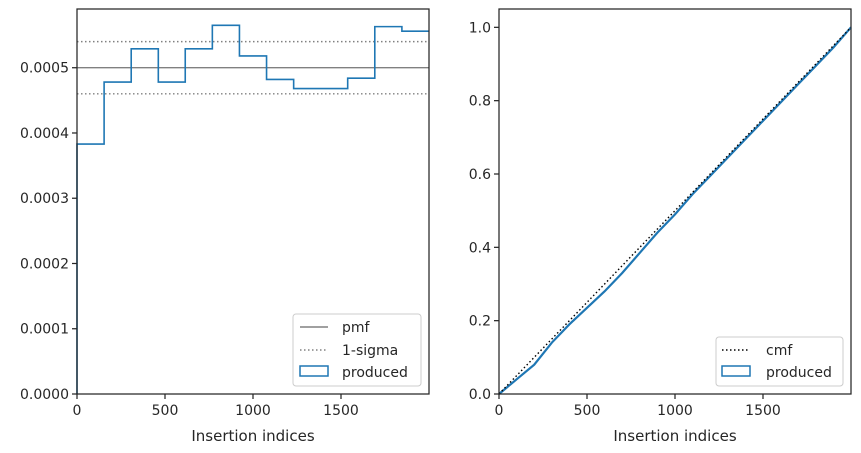  I want to click on legend-sigma-label: 1-sigma, so click(370, 351).